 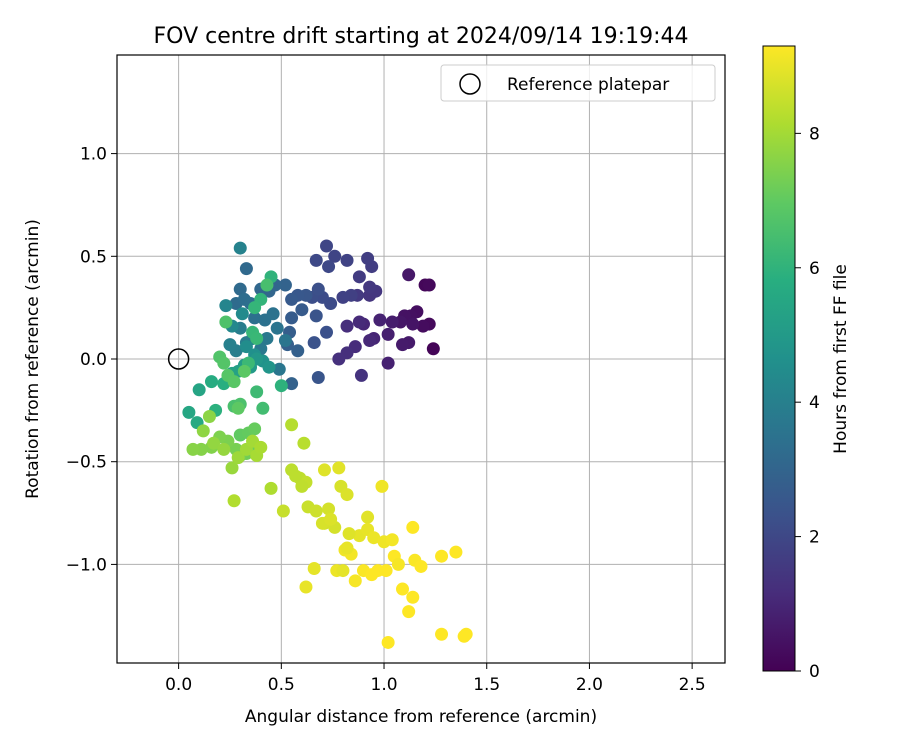 I want to click on colorbar-tick-label: 0, so click(x=814, y=672).